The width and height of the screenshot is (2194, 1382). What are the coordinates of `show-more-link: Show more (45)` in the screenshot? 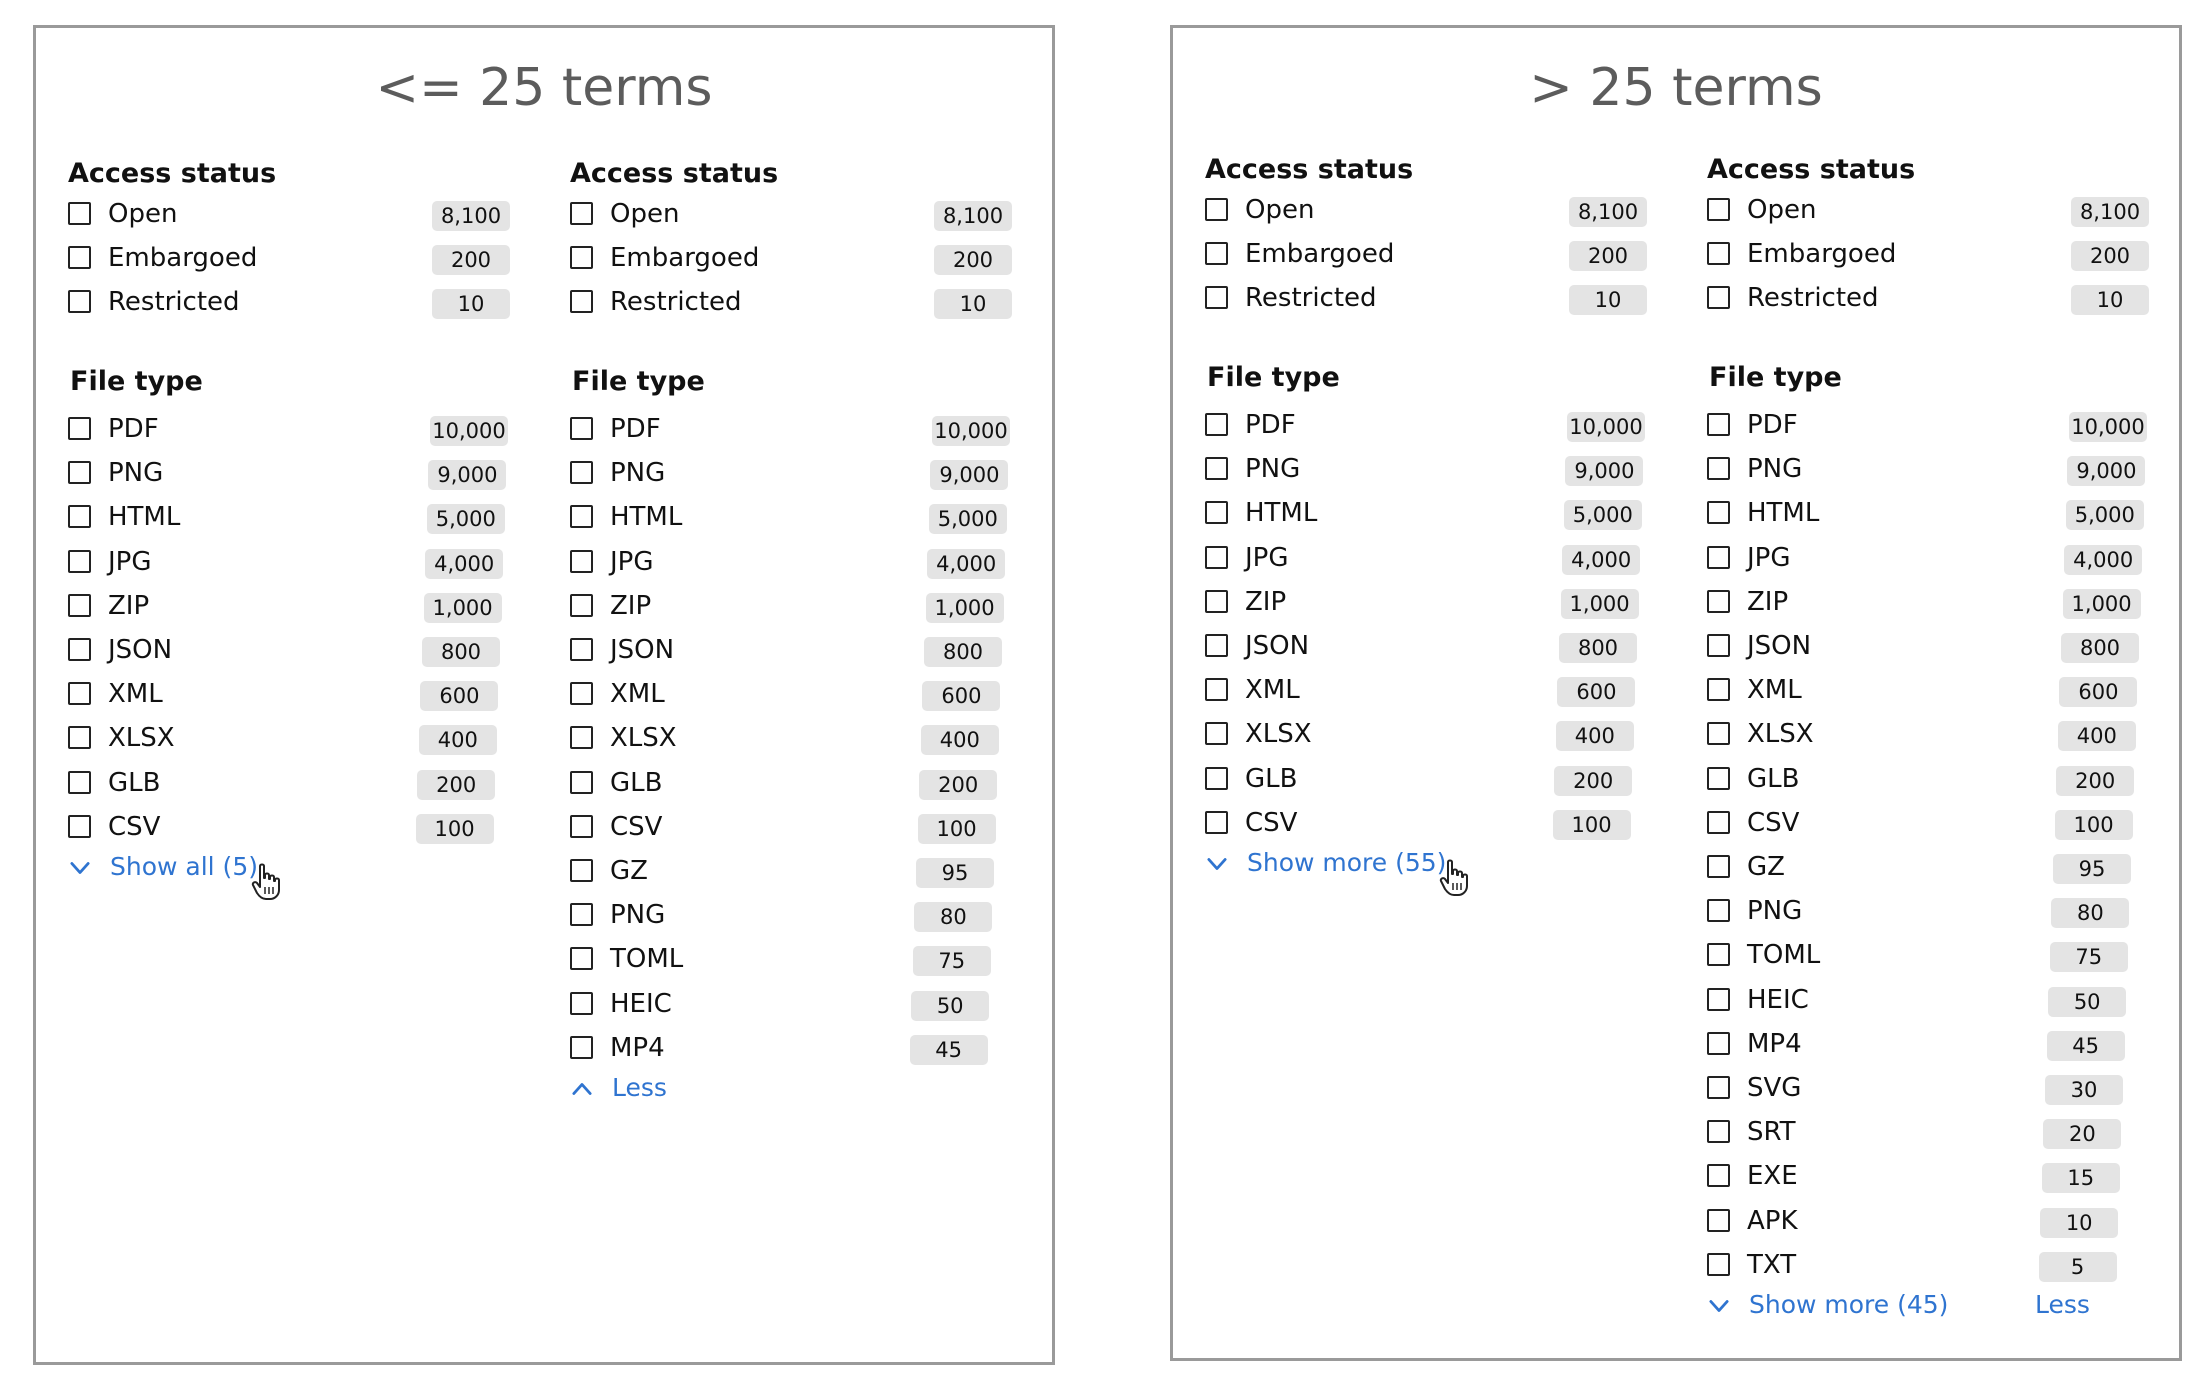 It's located at (1827, 1305).